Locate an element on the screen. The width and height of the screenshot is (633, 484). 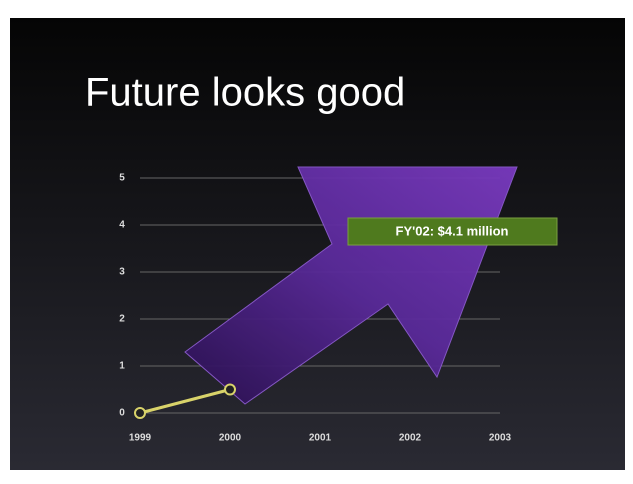
plot is located at coordinates (185, 401).